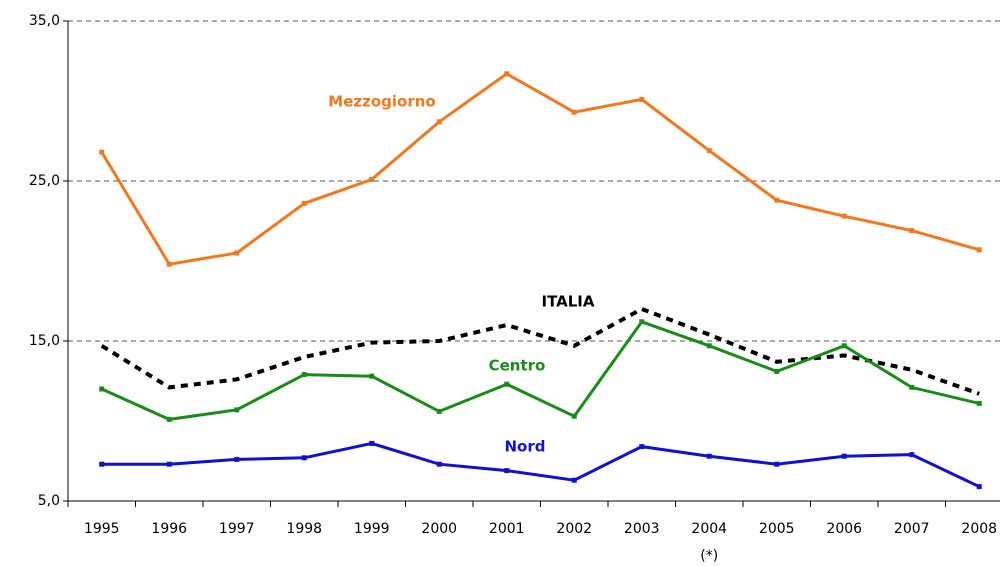 This screenshot has width=1002, height=566. I want to click on series-label: Nord, so click(525, 447).